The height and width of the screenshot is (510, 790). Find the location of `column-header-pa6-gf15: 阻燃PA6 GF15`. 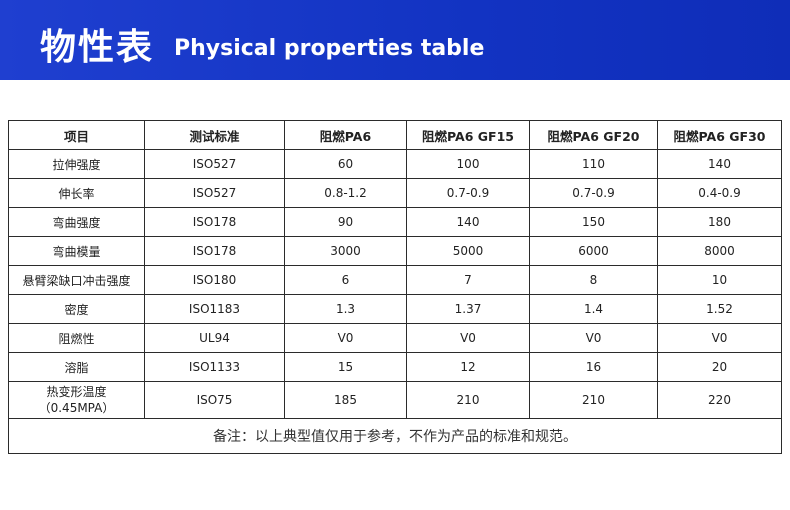

column-header-pa6-gf15: 阻燃PA6 GF15 is located at coordinates (468, 135).